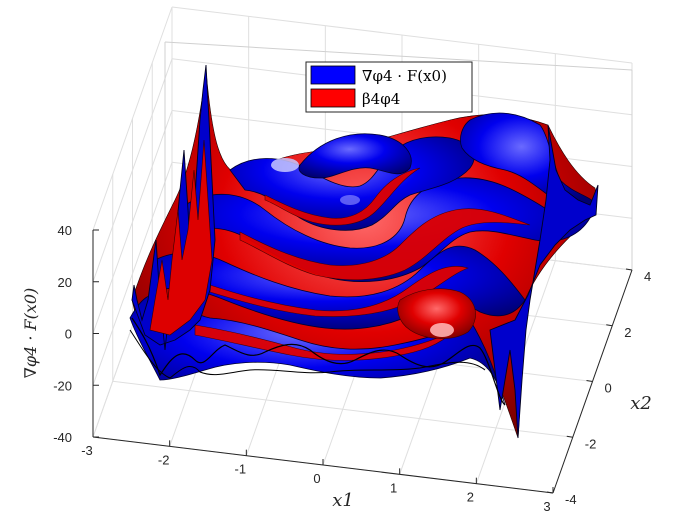  Describe the element at coordinates (65, 282) in the screenshot. I see `z-tick-label: 20` at that location.